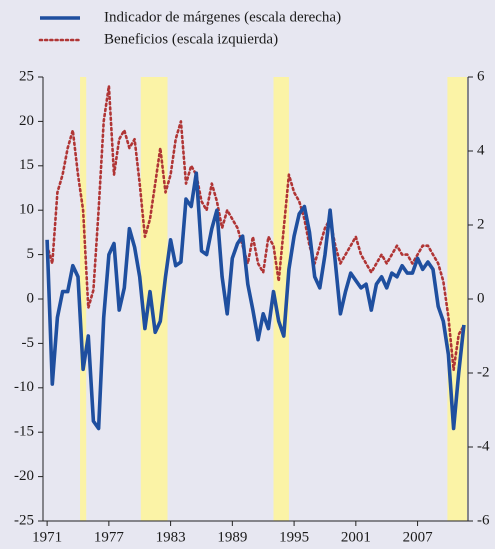 The image size is (495, 549). I want to click on x-tick-label: 2001, so click(356, 537).